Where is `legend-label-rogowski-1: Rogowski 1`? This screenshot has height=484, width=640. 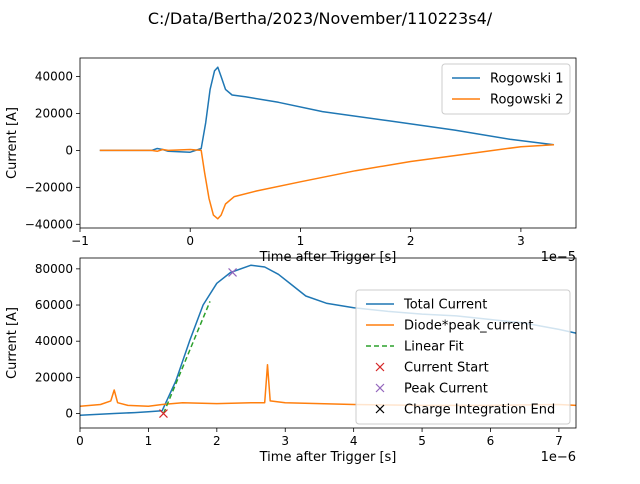 legend-label-rogowski-1: Rogowski 1 is located at coordinates (527, 79).